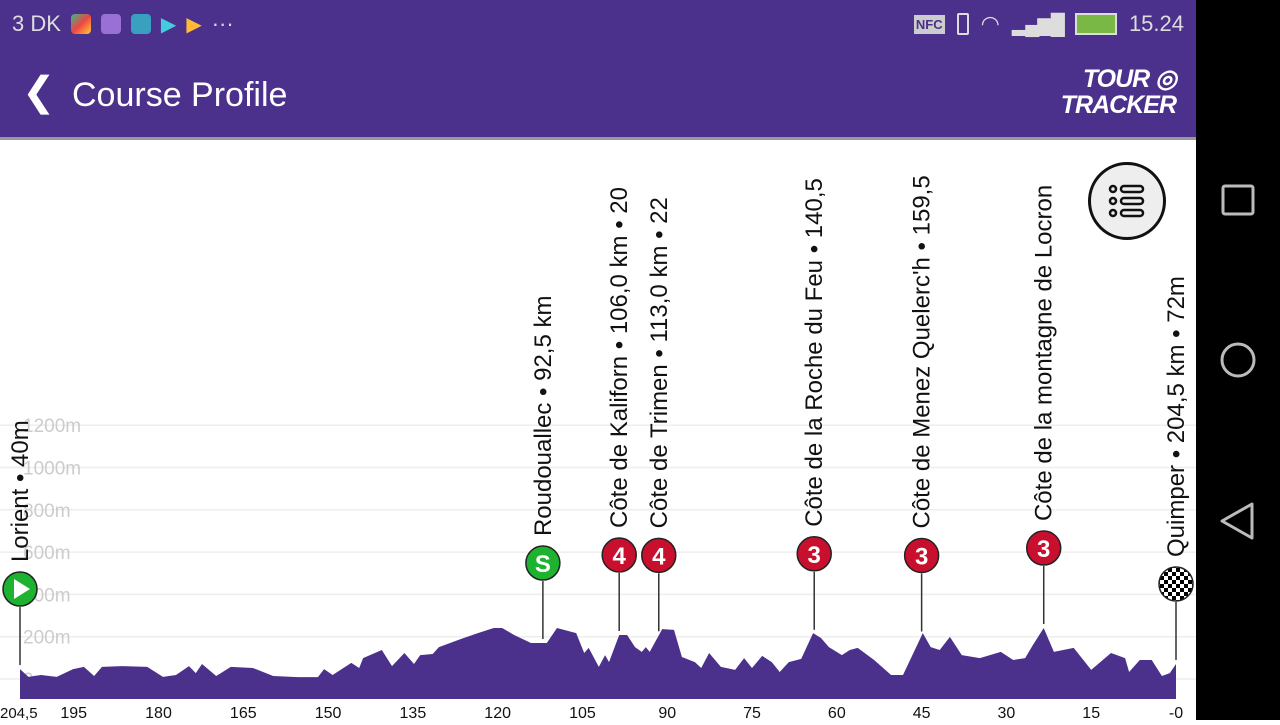 This screenshot has height=725, width=1280. I want to click on android-nav-bar, so click(1238, 360).